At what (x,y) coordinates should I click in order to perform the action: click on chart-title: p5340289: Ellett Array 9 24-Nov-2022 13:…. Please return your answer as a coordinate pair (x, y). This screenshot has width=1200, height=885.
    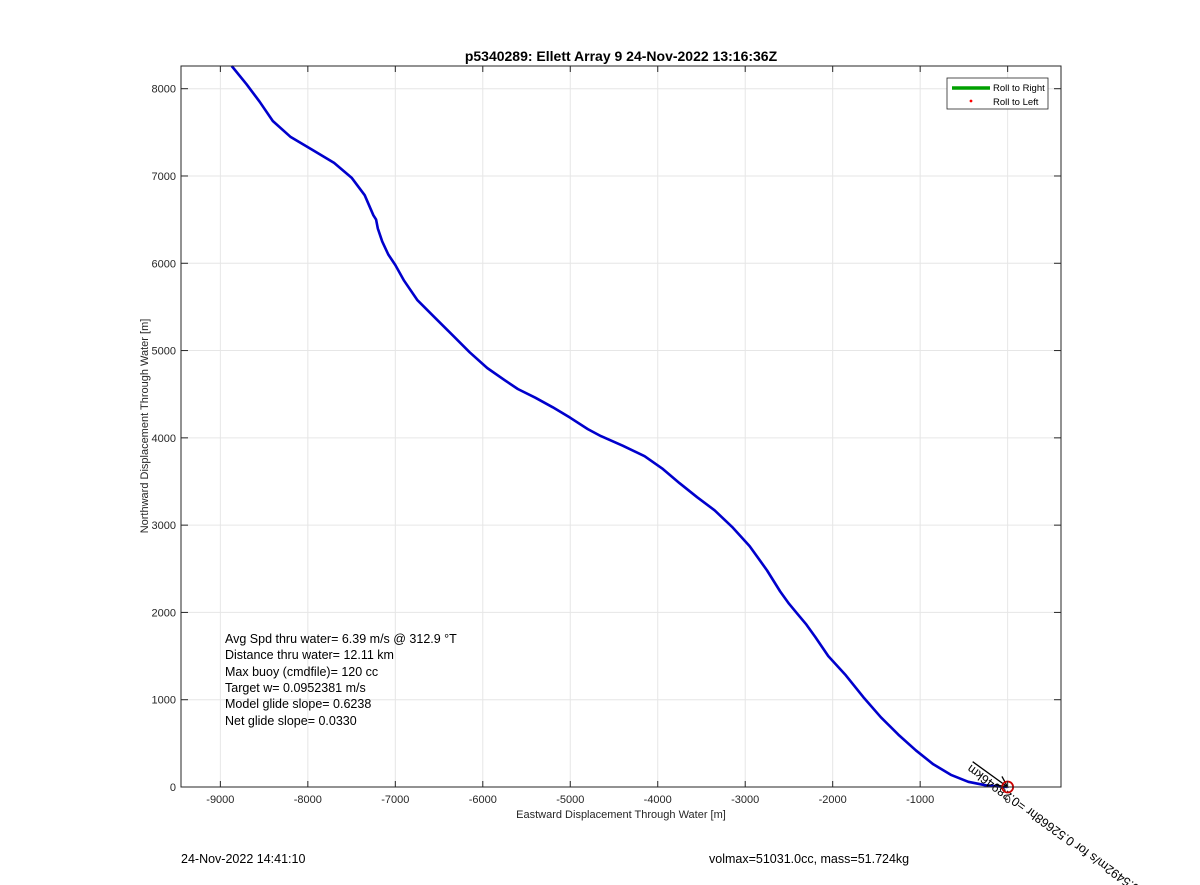
    Looking at the image, I should click on (621, 56).